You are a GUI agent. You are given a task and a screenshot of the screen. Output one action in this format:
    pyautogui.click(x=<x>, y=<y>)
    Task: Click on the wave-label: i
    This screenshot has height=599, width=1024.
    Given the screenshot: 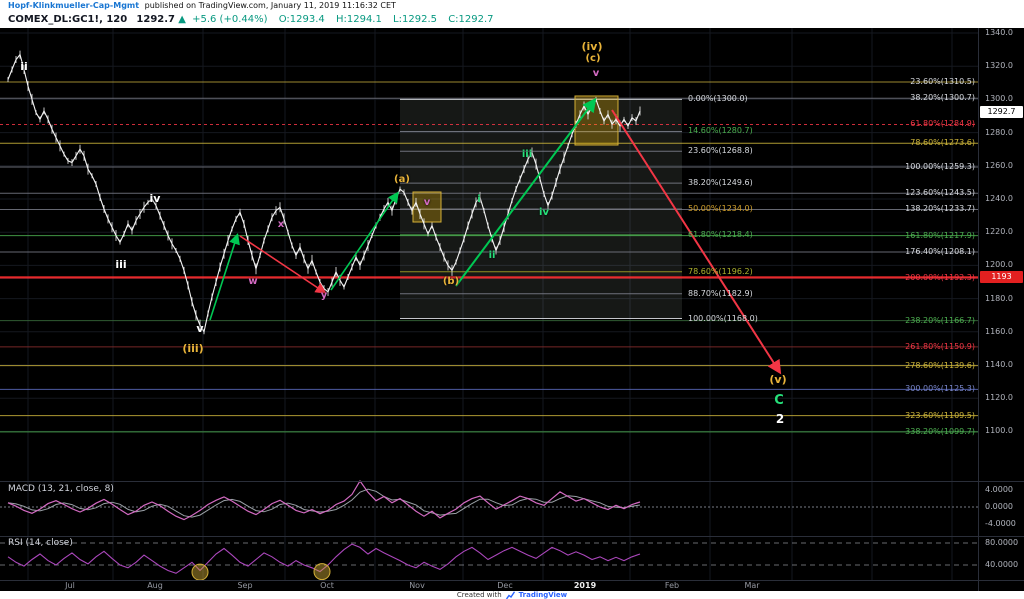 What is the action you would take?
    pyautogui.click(x=479, y=199)
    